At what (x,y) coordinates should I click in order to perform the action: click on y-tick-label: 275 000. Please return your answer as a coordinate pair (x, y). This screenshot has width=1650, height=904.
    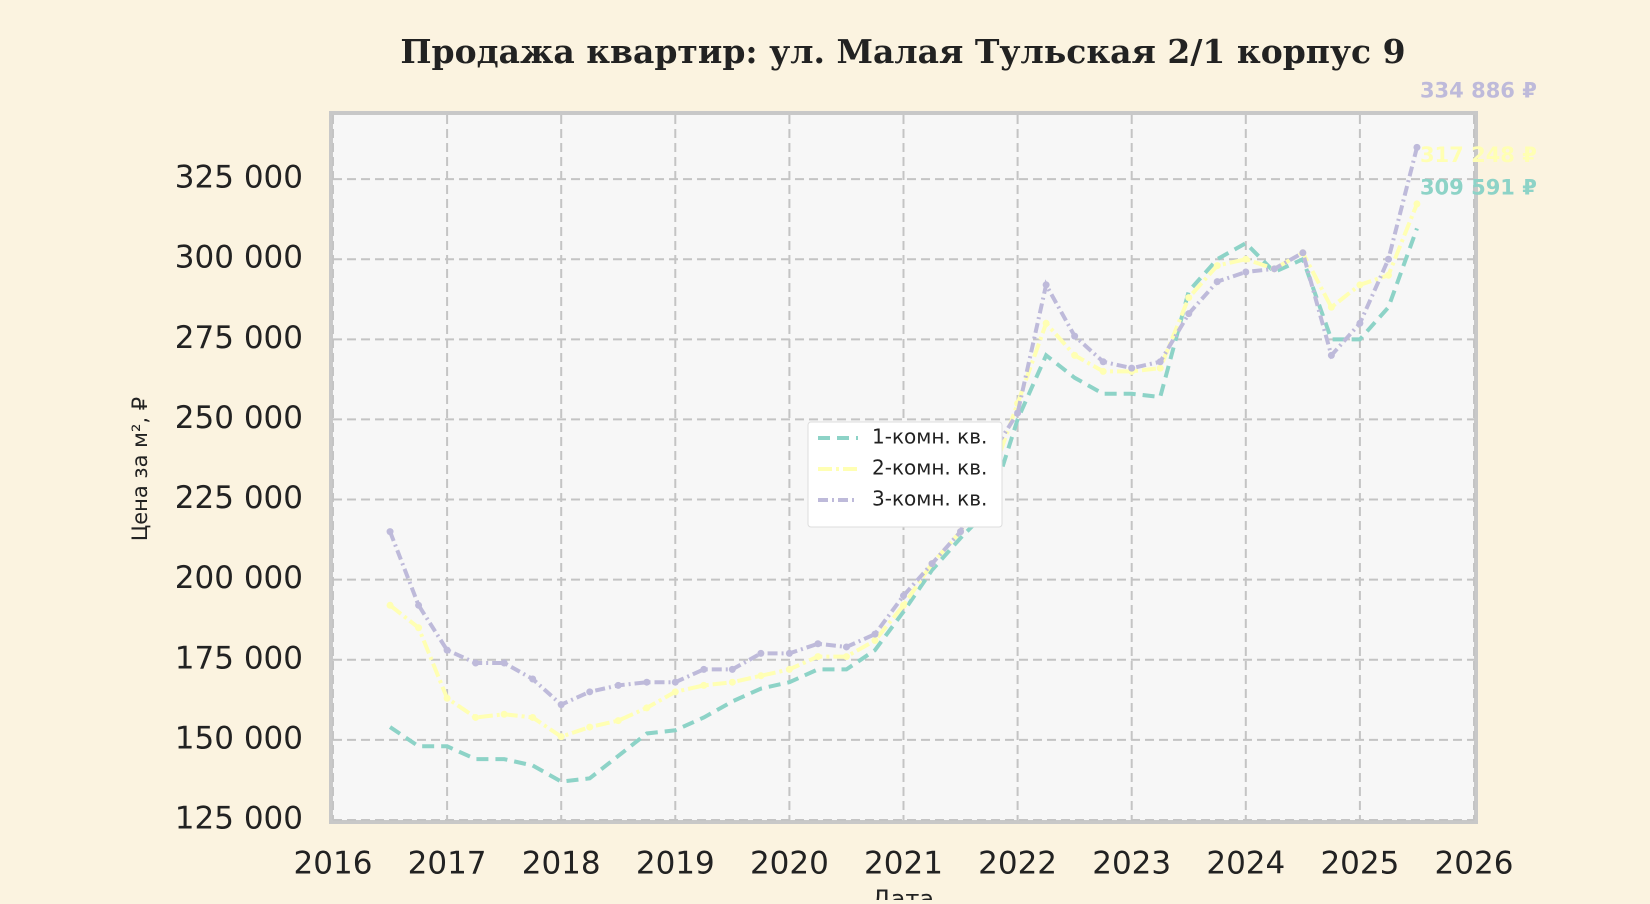
    Looking at the image, I should click on (239, 338).